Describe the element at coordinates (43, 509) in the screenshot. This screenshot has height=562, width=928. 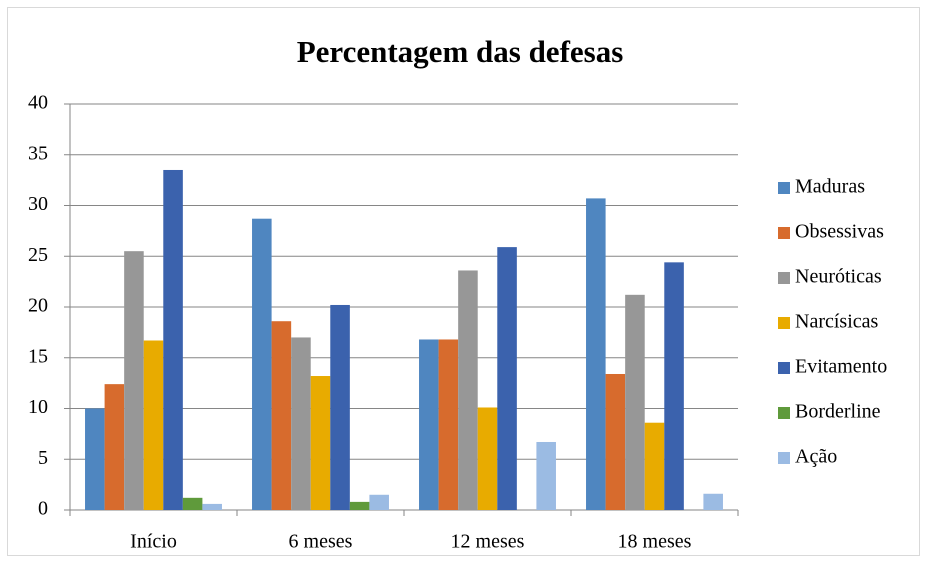
I see `y-tick-label: 0` at that location.